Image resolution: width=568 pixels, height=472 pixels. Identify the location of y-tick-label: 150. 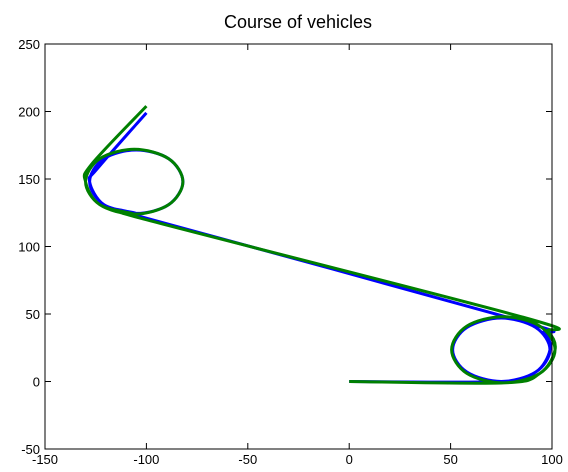
(29, 179).